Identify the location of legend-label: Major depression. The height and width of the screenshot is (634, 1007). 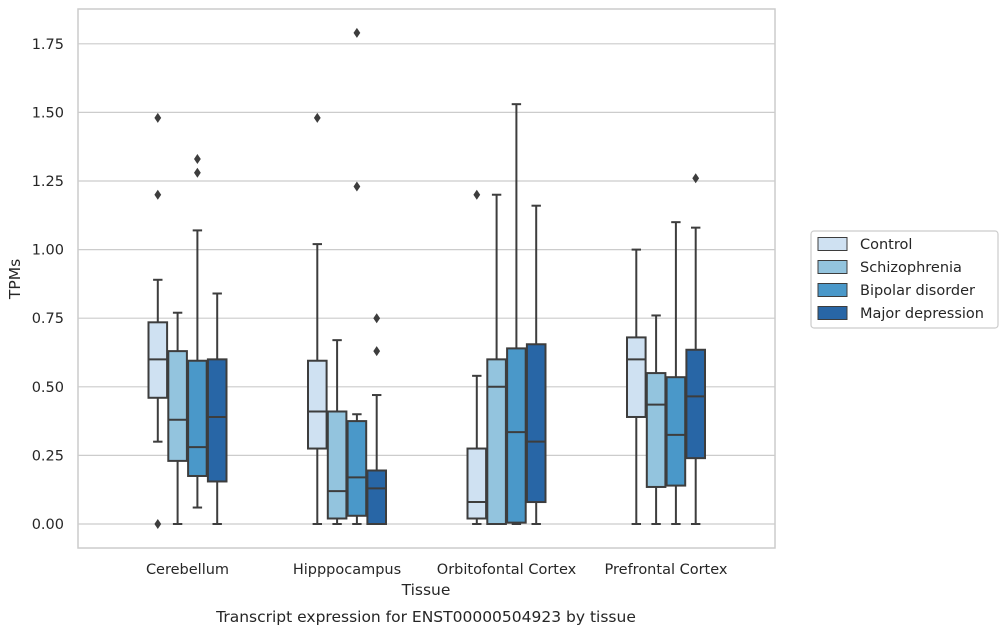
(922, 314).